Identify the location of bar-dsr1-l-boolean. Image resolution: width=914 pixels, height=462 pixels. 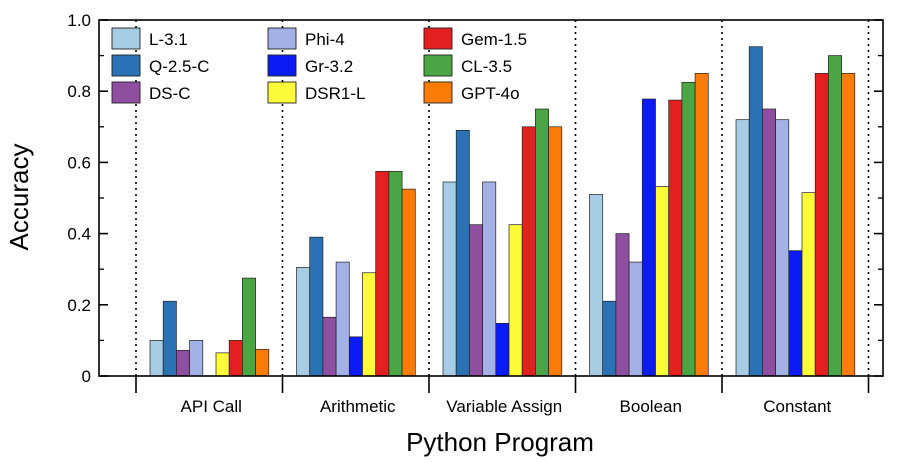
(662, 281).